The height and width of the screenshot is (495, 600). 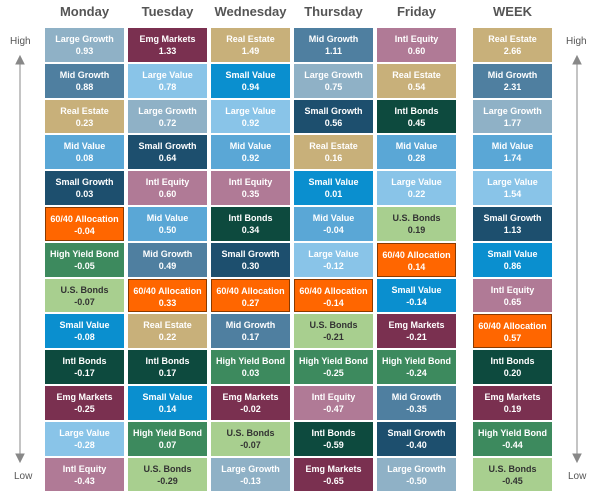 What do you see at coordinates (416, 373) in the screenshot?
I see `asset-return: -0.24` at bounding box center [416, 373].